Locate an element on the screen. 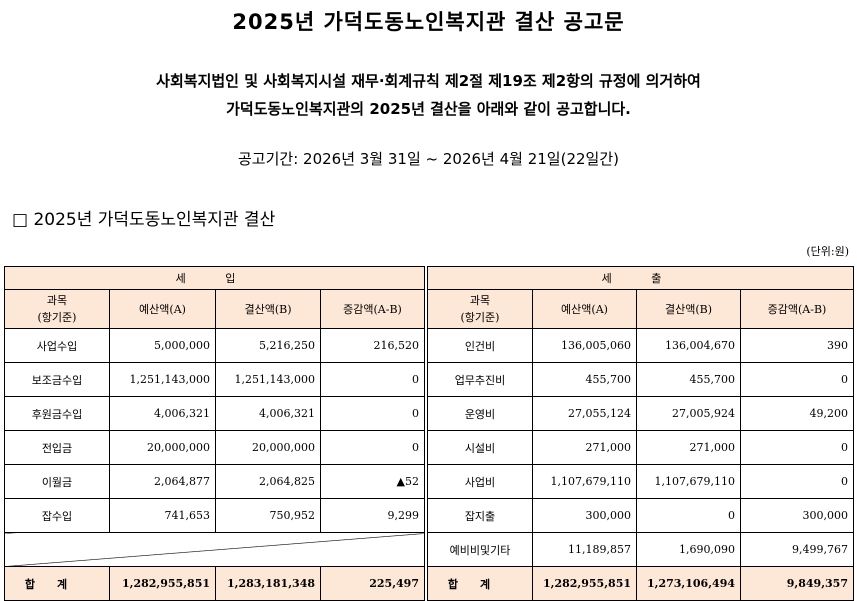  total-row: 합계 1,282,955,851 1,283,181,348 225,497 is located at coordinates (214, 583).